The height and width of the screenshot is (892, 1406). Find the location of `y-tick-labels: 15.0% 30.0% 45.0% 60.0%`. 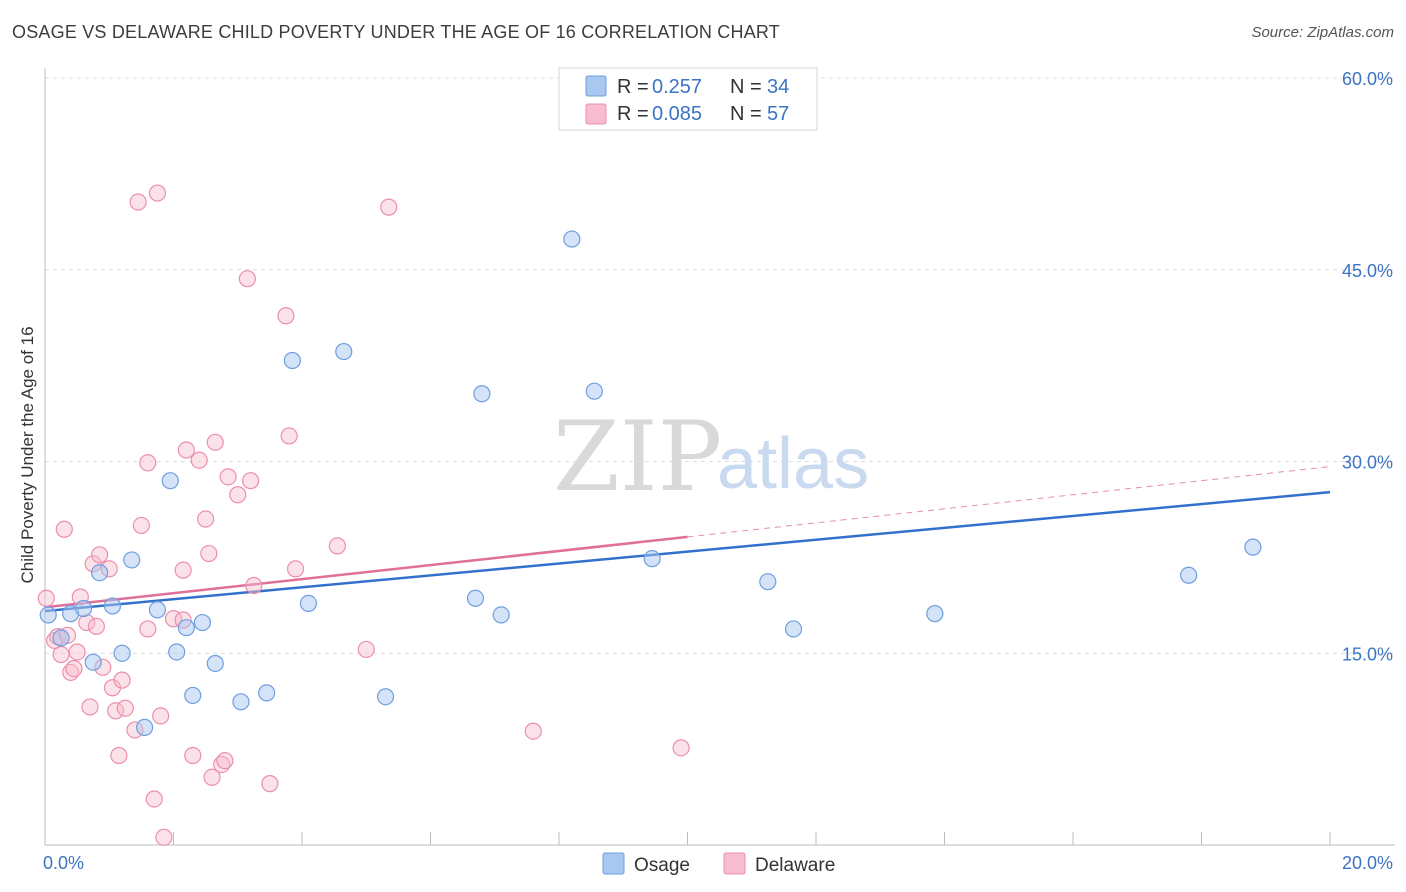

y-tick-labels: 15.0% 30.0% 45.0% 60.0% is located at coordinates (1367, 366).